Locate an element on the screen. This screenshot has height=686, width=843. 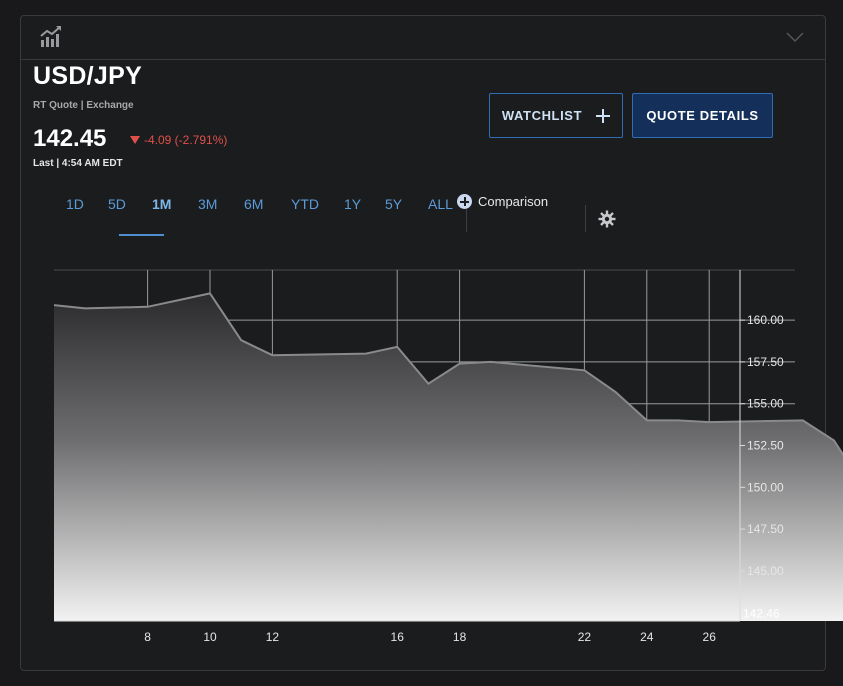
y-tick-label: 152.50 is located at coordinates (765, 446).